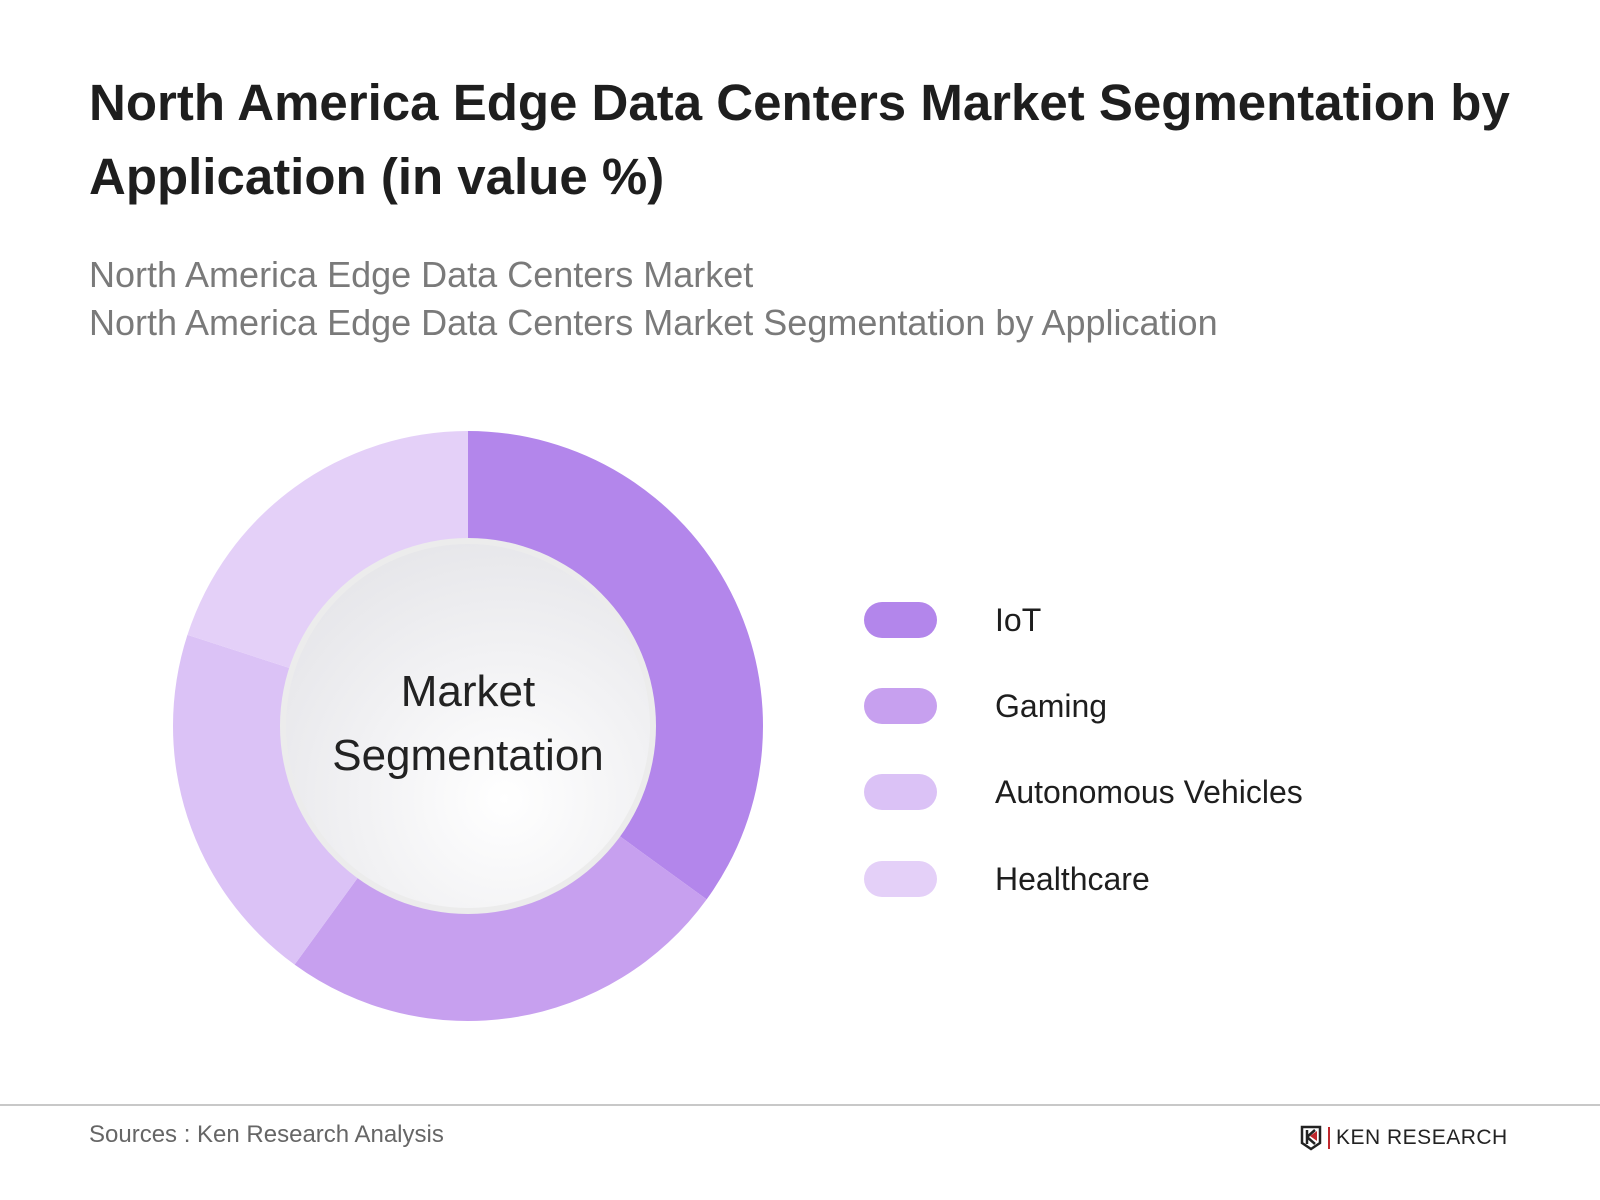 The width and height of the screenshot is (1600, 1200). I want to click on logo-text: KEN RESEARCH, so click(1422, 1137).